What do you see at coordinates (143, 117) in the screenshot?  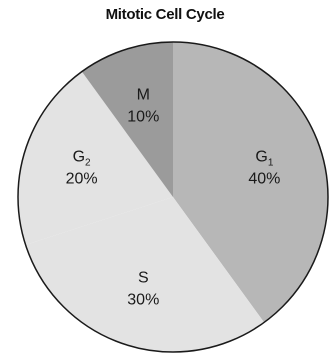 I see `slice-value-m: 10%` at bounding box center [143, 117].